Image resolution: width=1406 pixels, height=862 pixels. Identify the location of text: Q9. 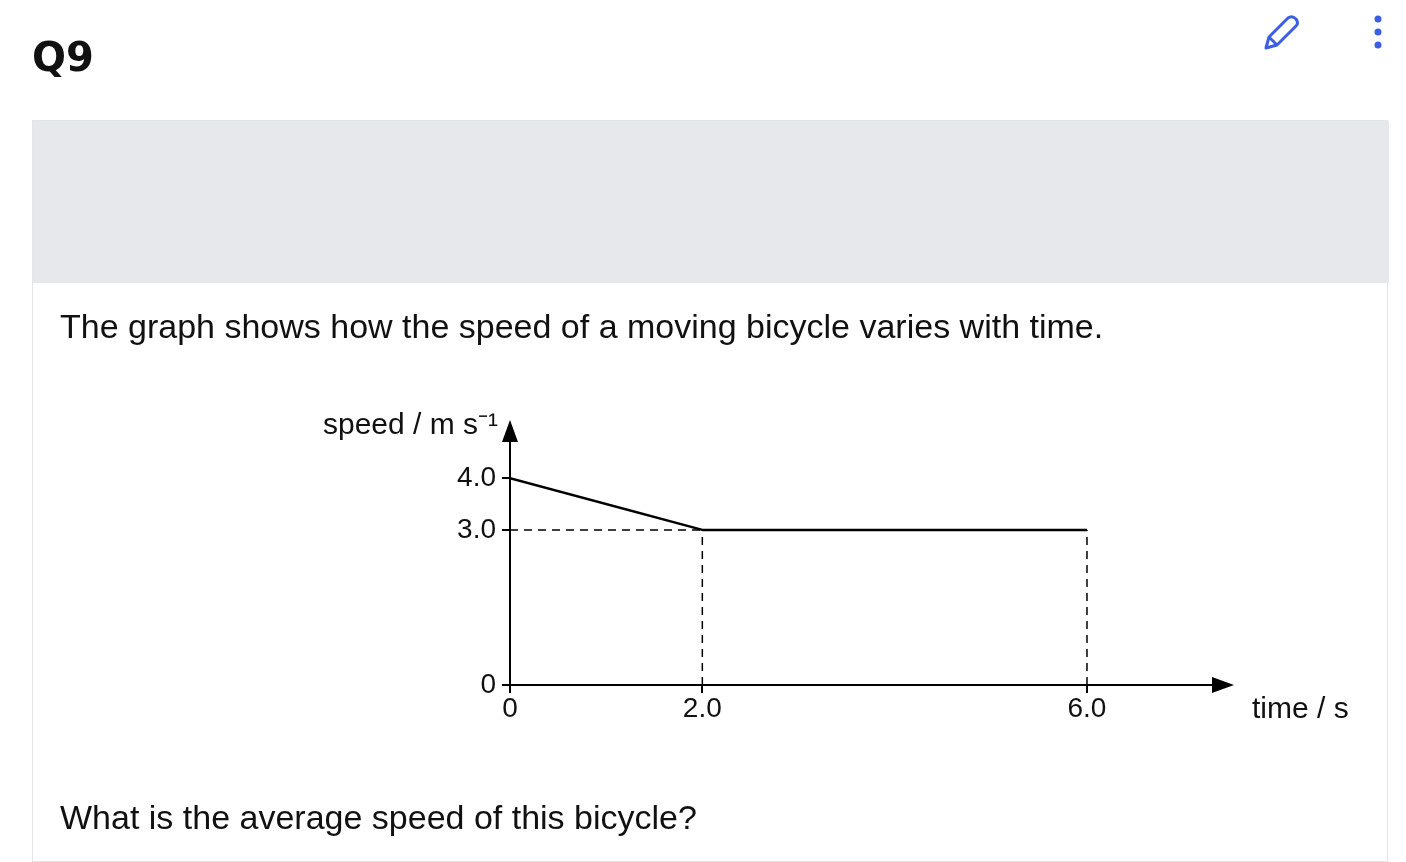
(63, 57).